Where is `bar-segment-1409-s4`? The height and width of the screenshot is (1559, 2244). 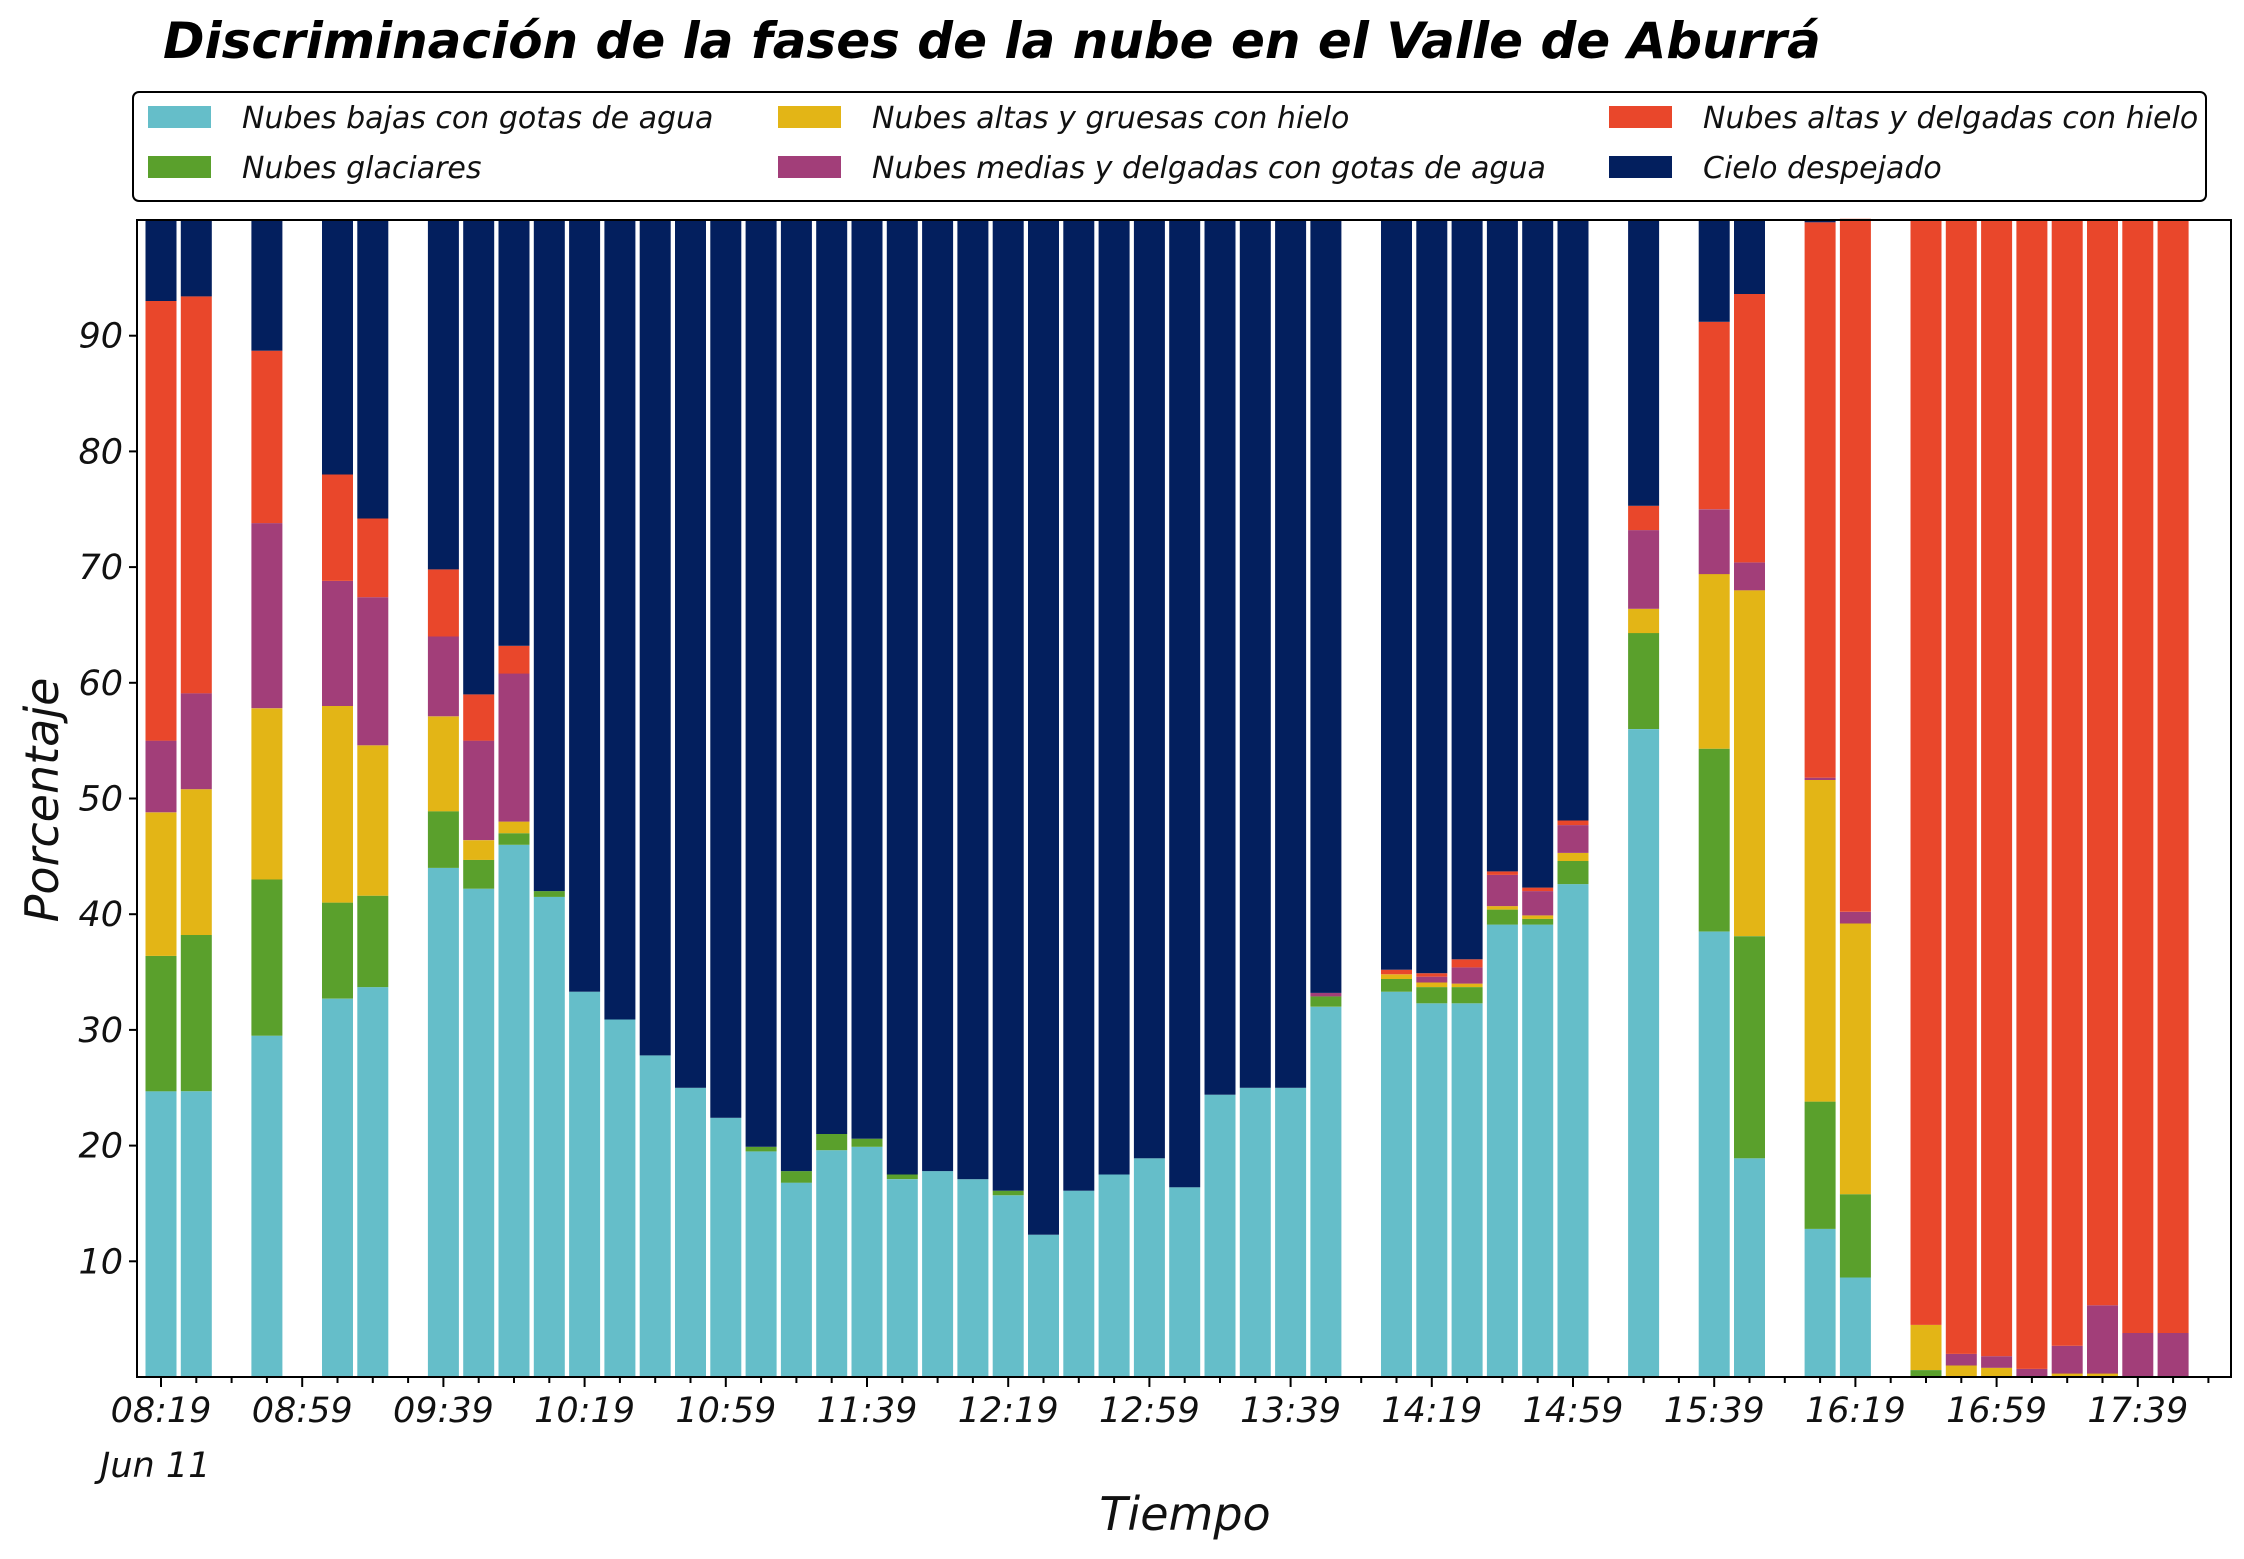 bar-segment-1409-s4 is located at coordinates (1396, 972).